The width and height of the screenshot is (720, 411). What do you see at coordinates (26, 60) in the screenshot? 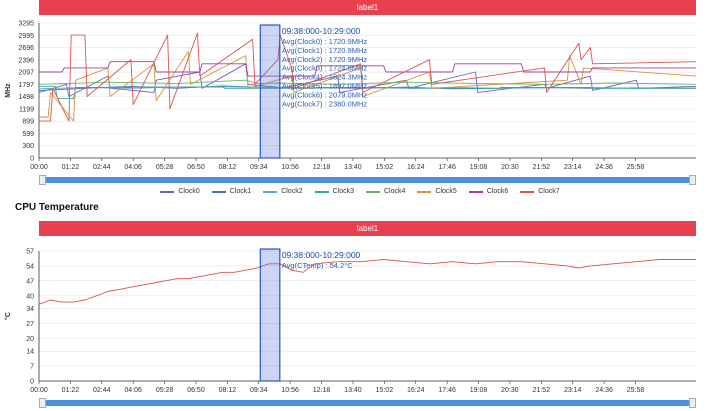
I see `y-tick-label: 2396` at bounding box center [26, 60].